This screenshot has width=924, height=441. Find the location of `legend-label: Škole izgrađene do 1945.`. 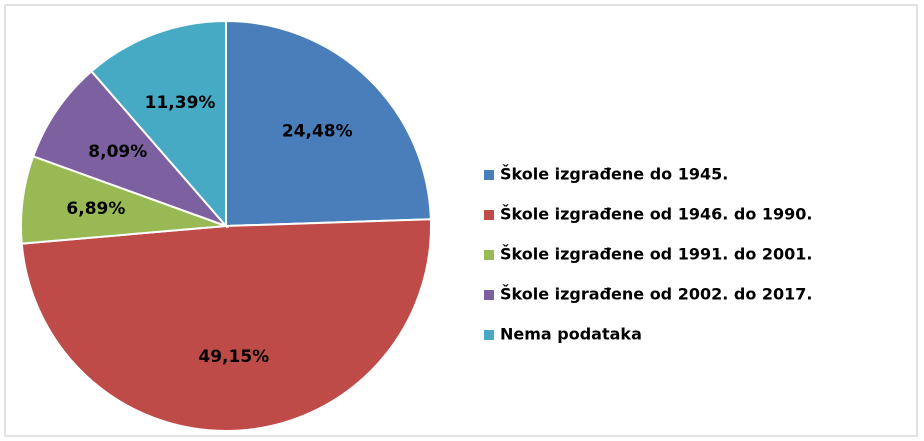

legend-label: Škole izgrađene do 1945. is located at coordinates (614, 174).